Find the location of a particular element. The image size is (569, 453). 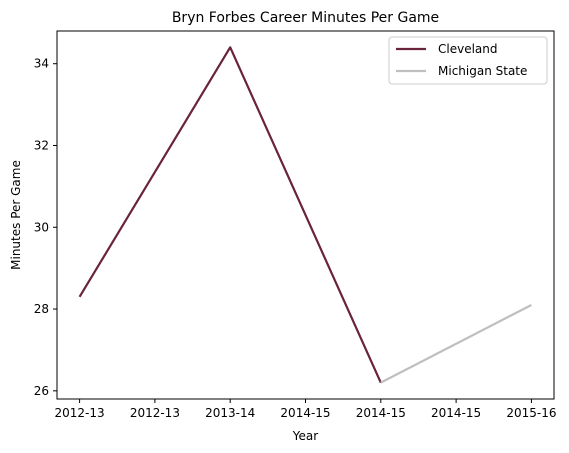

legend-label-cleveland: Cleveland is located at coordinates (468, 49).